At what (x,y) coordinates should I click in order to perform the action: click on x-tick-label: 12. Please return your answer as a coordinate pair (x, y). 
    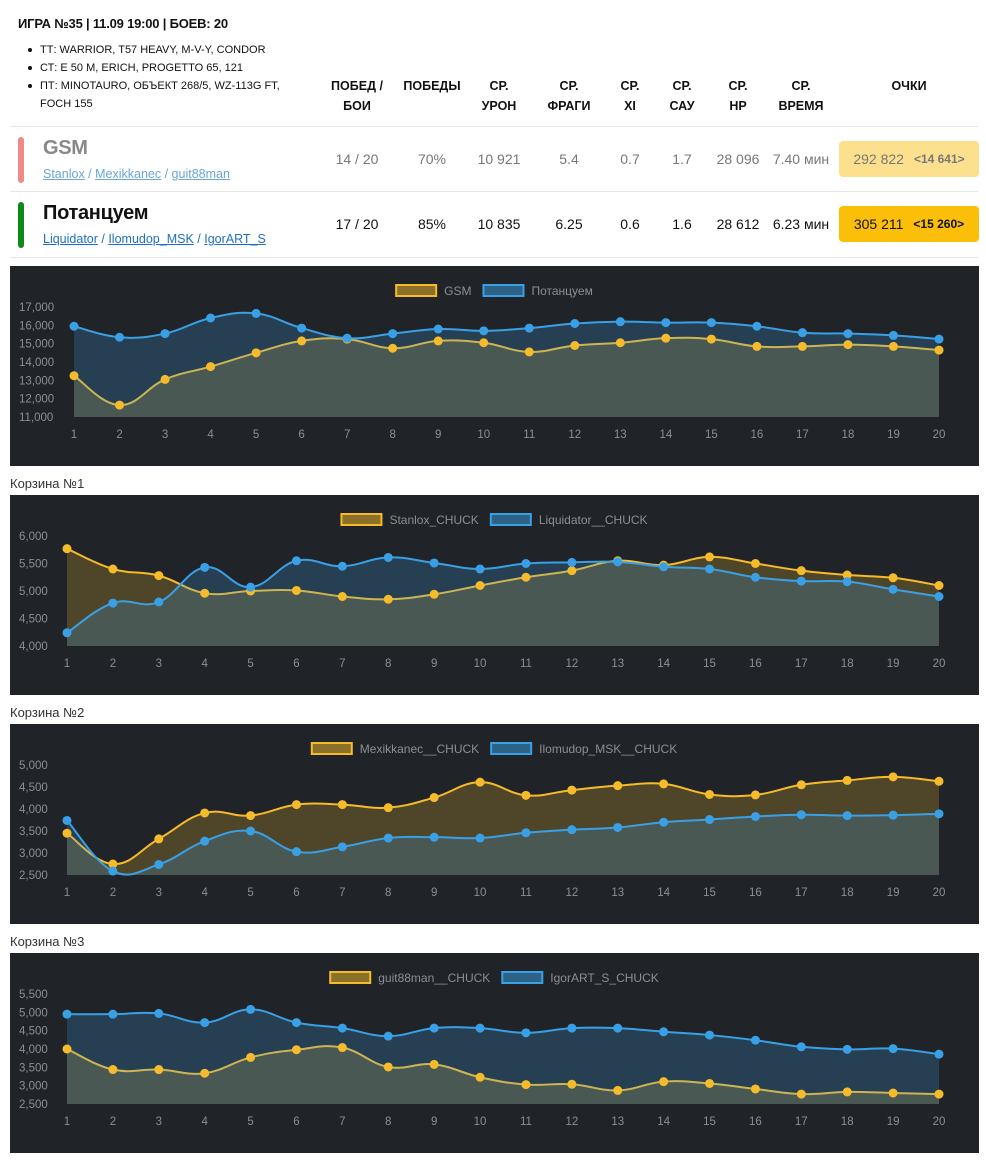
    Looking at the image, I should click on (571, 664).